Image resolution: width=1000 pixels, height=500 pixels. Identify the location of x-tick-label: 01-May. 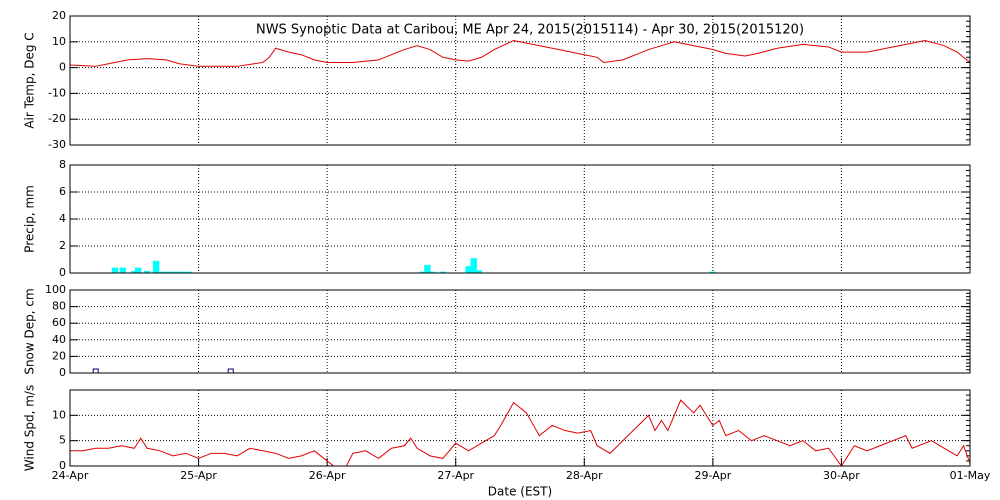
(970, 475).